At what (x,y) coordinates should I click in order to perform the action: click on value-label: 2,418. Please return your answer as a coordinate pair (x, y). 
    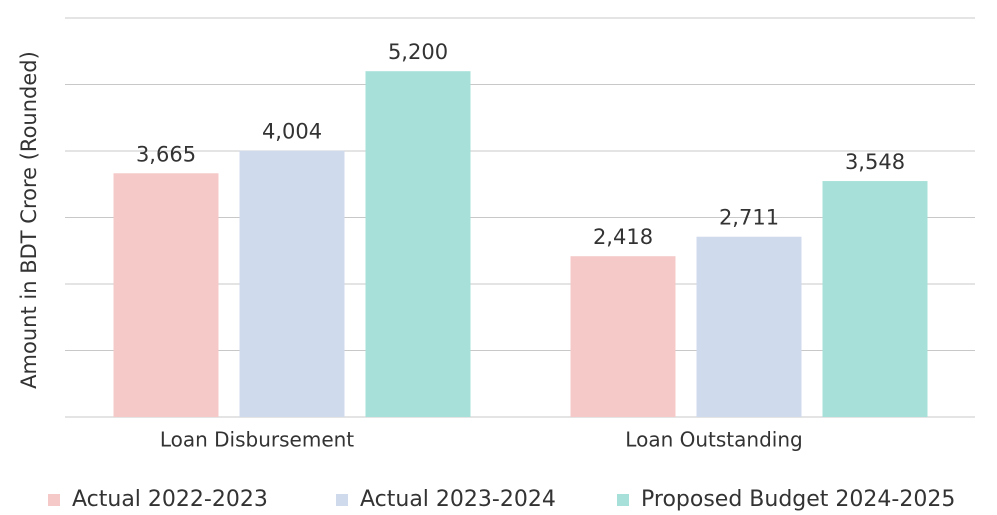
    Looking at the image, I should click on (623, 237).